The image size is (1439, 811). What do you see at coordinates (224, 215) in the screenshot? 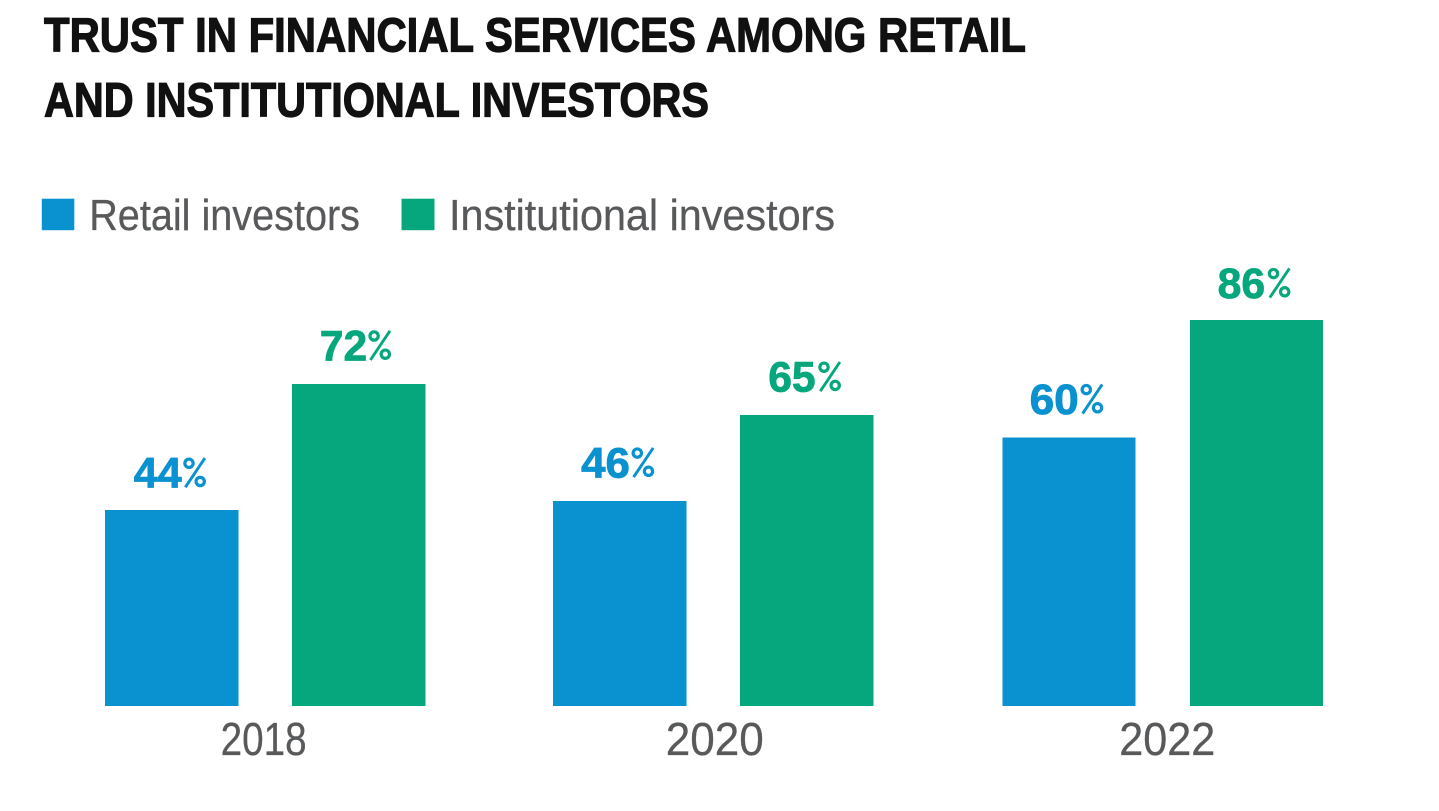
I see `svg-text: Retail investors` at bounding box center [224, 215].